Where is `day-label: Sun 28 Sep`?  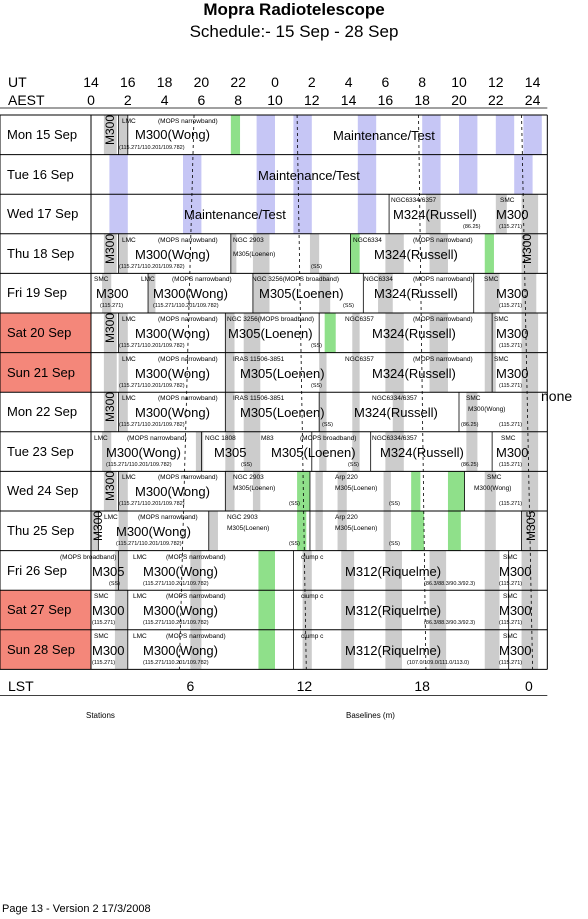
day-label: Sun 28 Sep is located at coordinates (41, 649).